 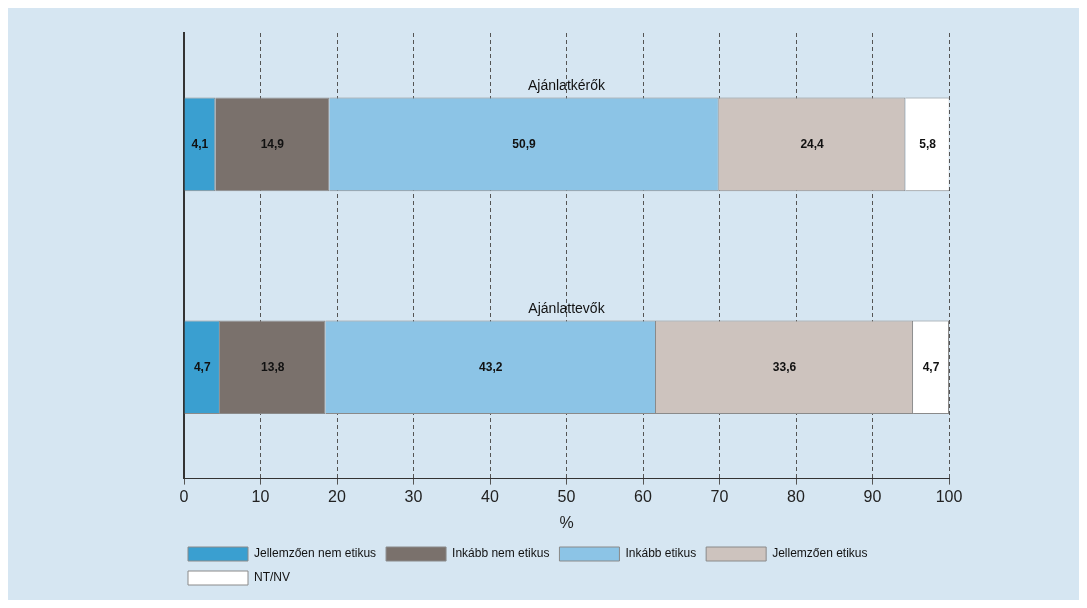 I want to click on x-axis-title: %, so click(x=566, y=522).